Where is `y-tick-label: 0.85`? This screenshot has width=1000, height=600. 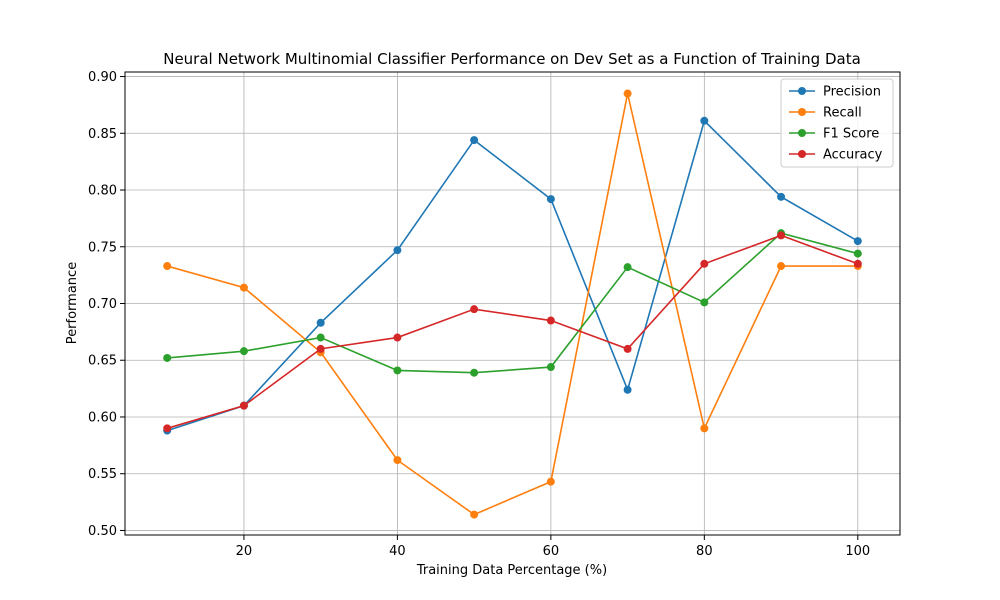 y-tick-label: 0.85 is located at coordinates (102, 134).